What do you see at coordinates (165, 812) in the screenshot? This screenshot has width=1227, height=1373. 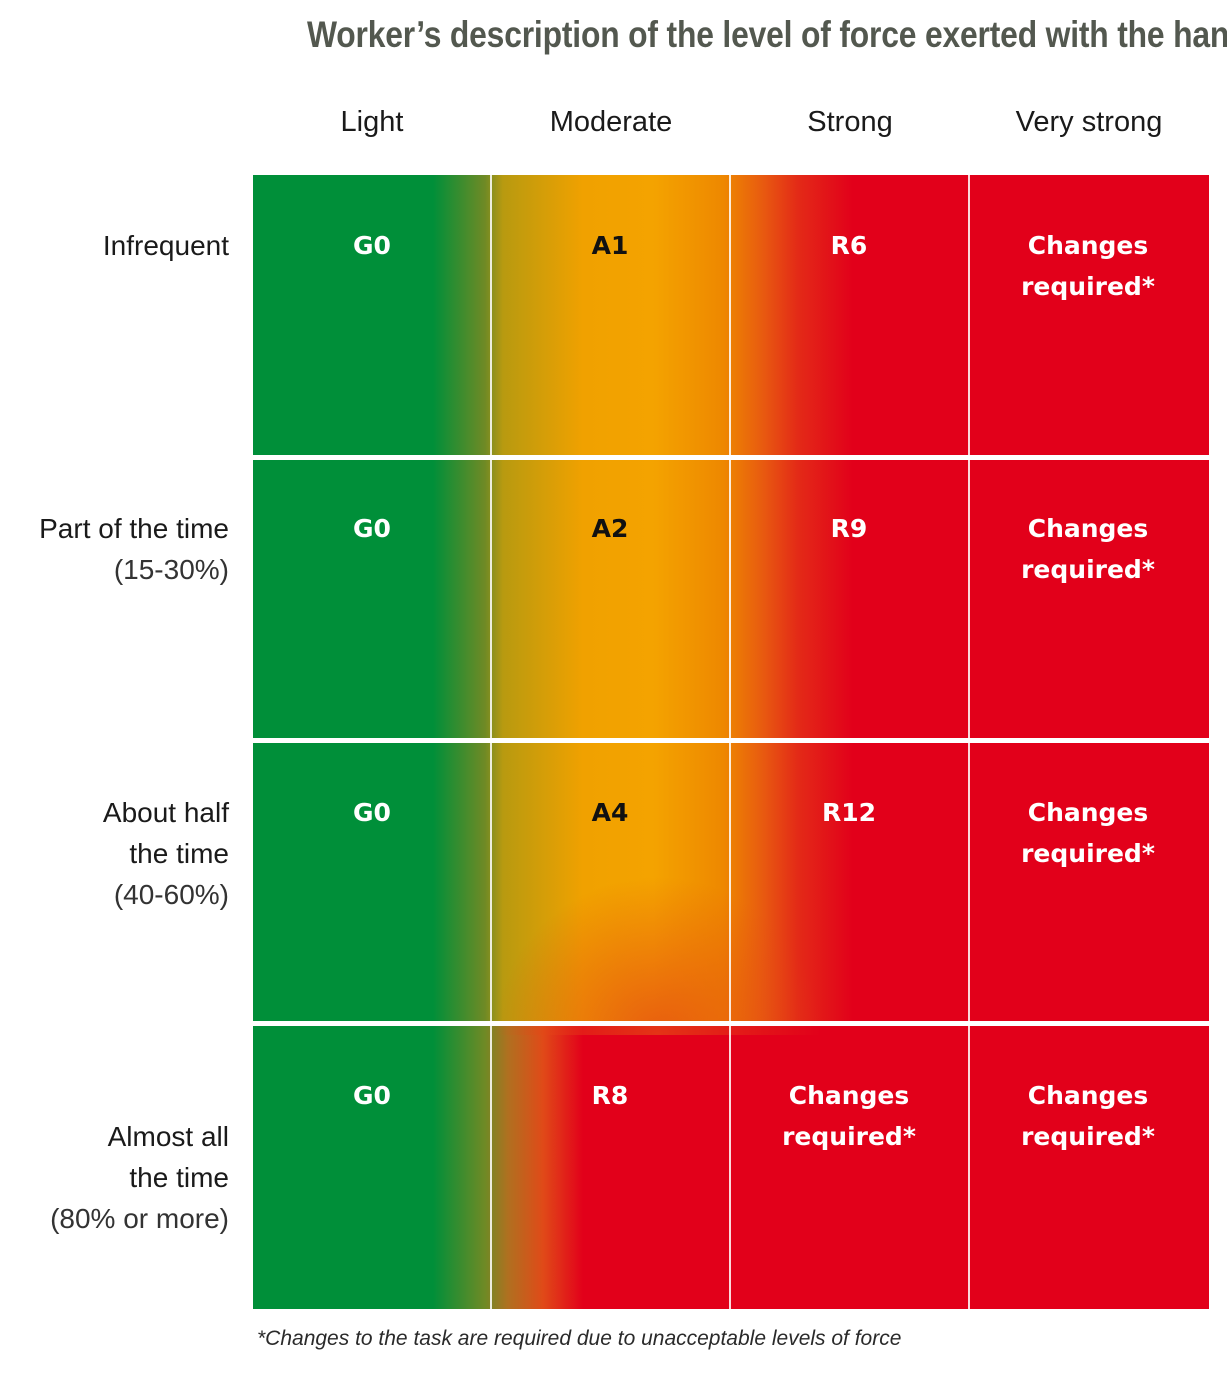 I see `row-header-line: About half` at bounding box center [165, 812].